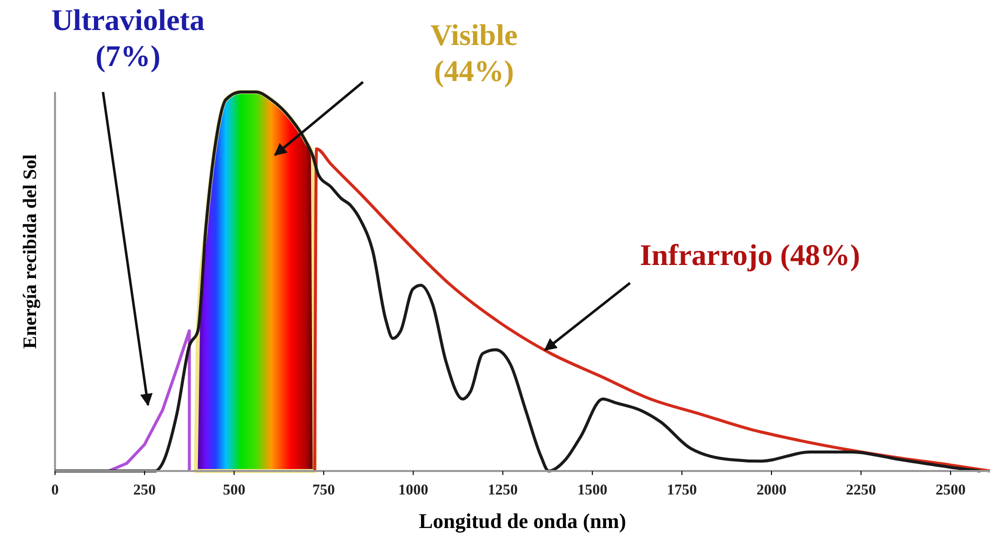 Image resolution: width=992 pixels, height=538 pixels. I want to click on x-tick-label: 1500, so click(592, 490).